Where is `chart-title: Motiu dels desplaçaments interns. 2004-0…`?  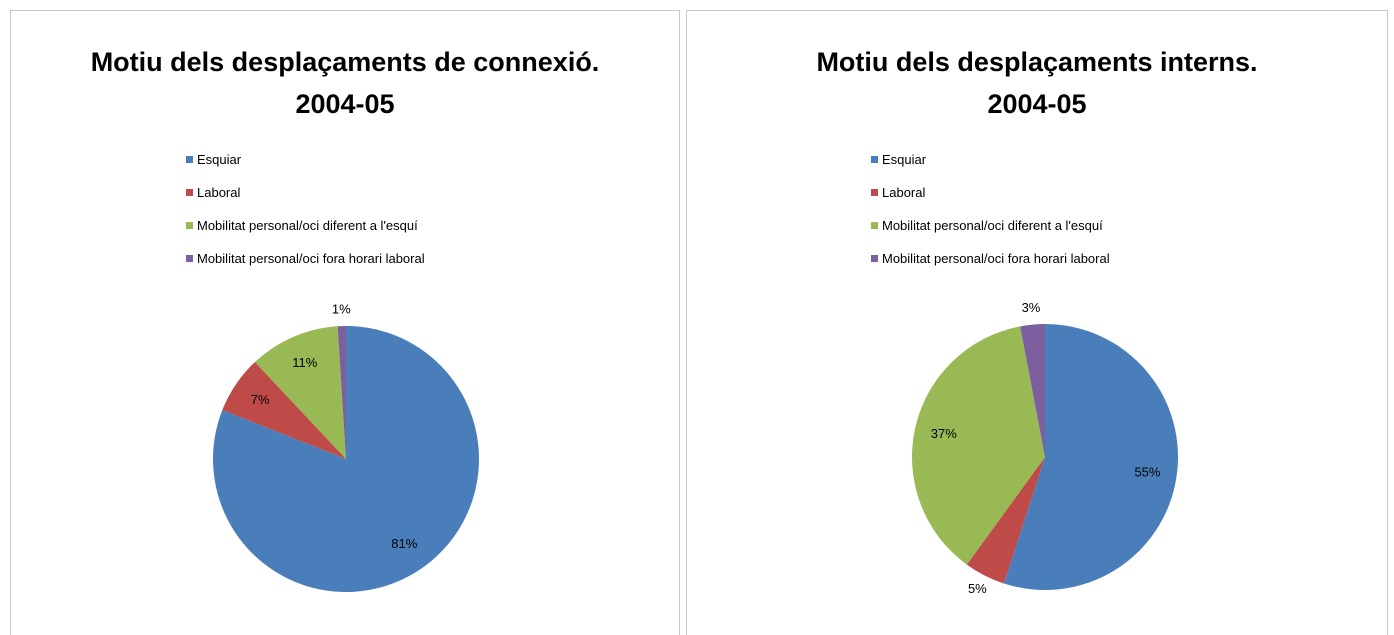 chart-title: Motiu dels desplaçaments interns. 2004-0… is located at coordinates (1037, 83).